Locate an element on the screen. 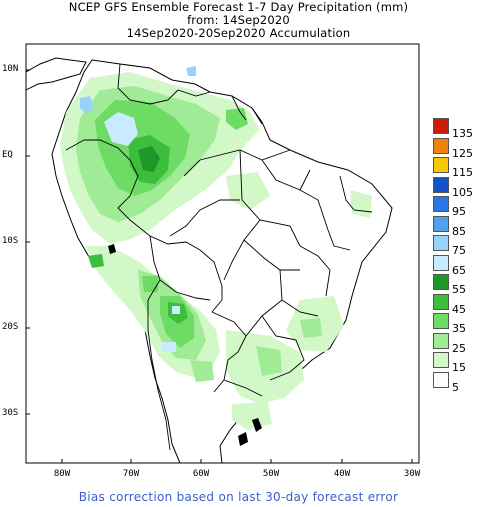 This screenshot has height=507, width=477. legend-label: 45 is located at coordinates (459, 309).